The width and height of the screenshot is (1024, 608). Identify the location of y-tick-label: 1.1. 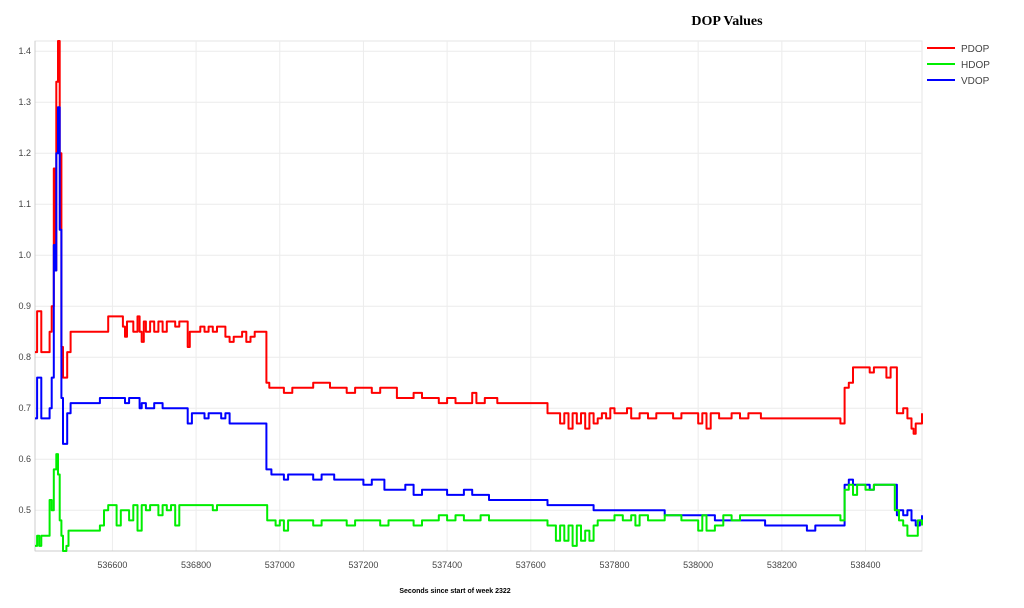
(24, 204).